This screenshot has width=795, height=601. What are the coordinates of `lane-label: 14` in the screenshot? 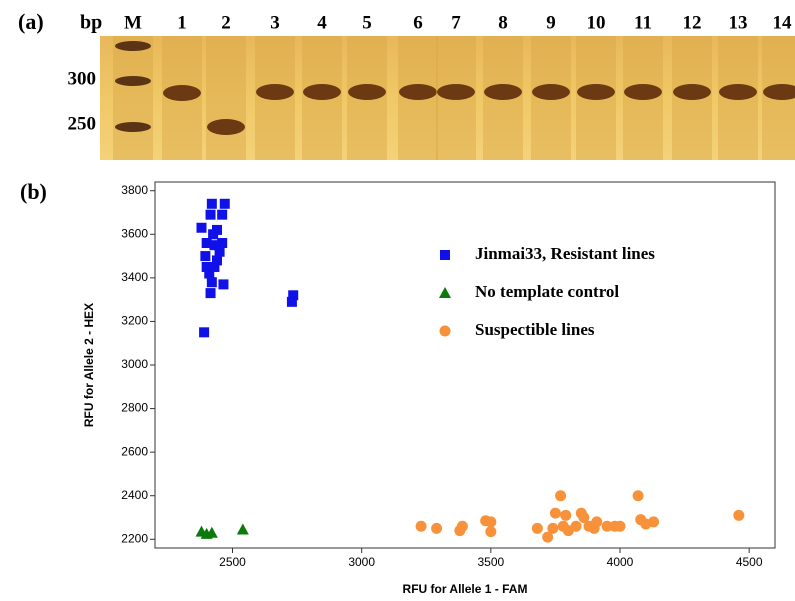 It's located at (783, 22).